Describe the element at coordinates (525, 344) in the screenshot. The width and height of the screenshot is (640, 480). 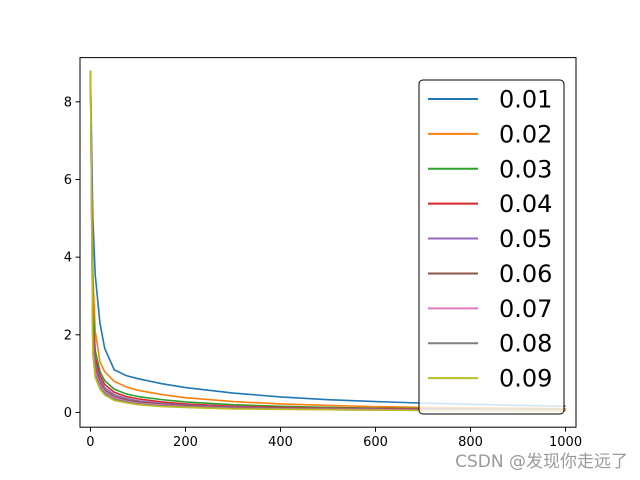
I see `legend-label-0.08: 0.08` at that location.